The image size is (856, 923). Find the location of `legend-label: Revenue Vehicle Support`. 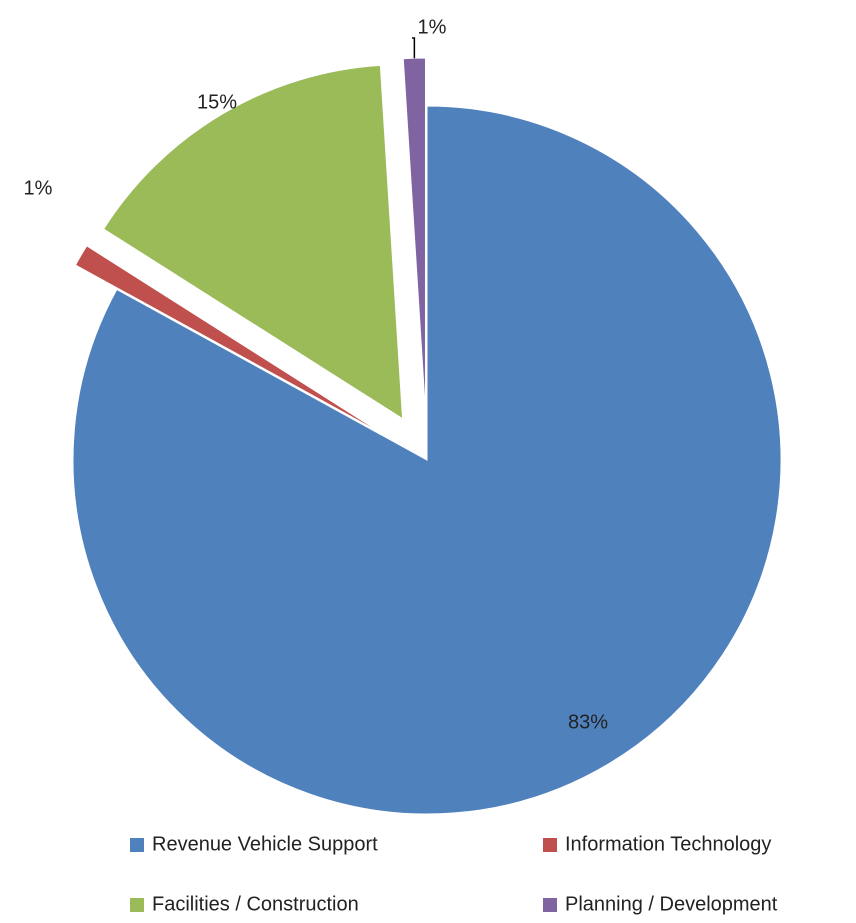

legend-label: Revenue Vehicle Support is located at coordinates (265, 844).